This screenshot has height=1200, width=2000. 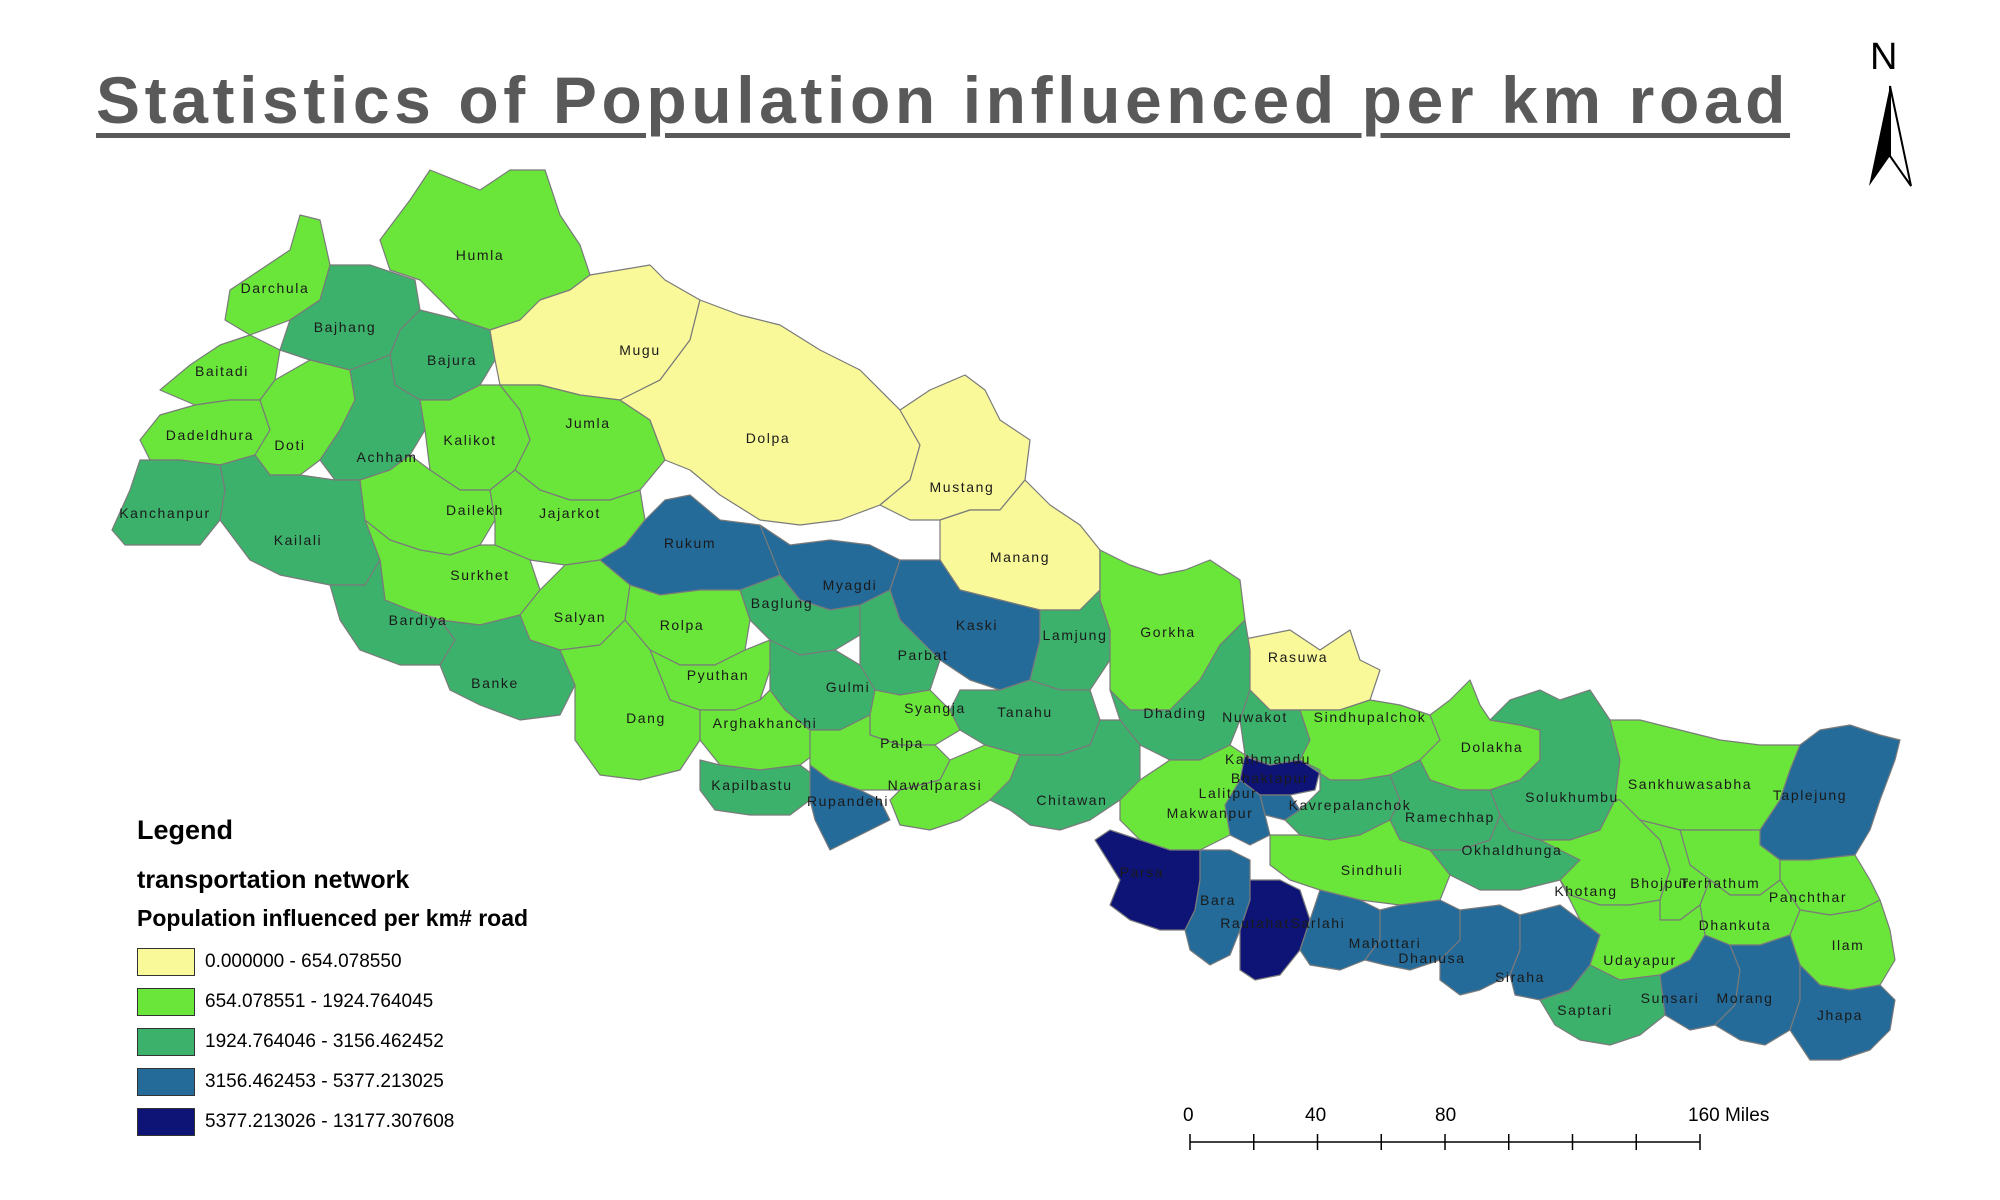 I want to click on legend-class-label: 3156.462453 - 5377.213025, so click(x=324, y=1081).